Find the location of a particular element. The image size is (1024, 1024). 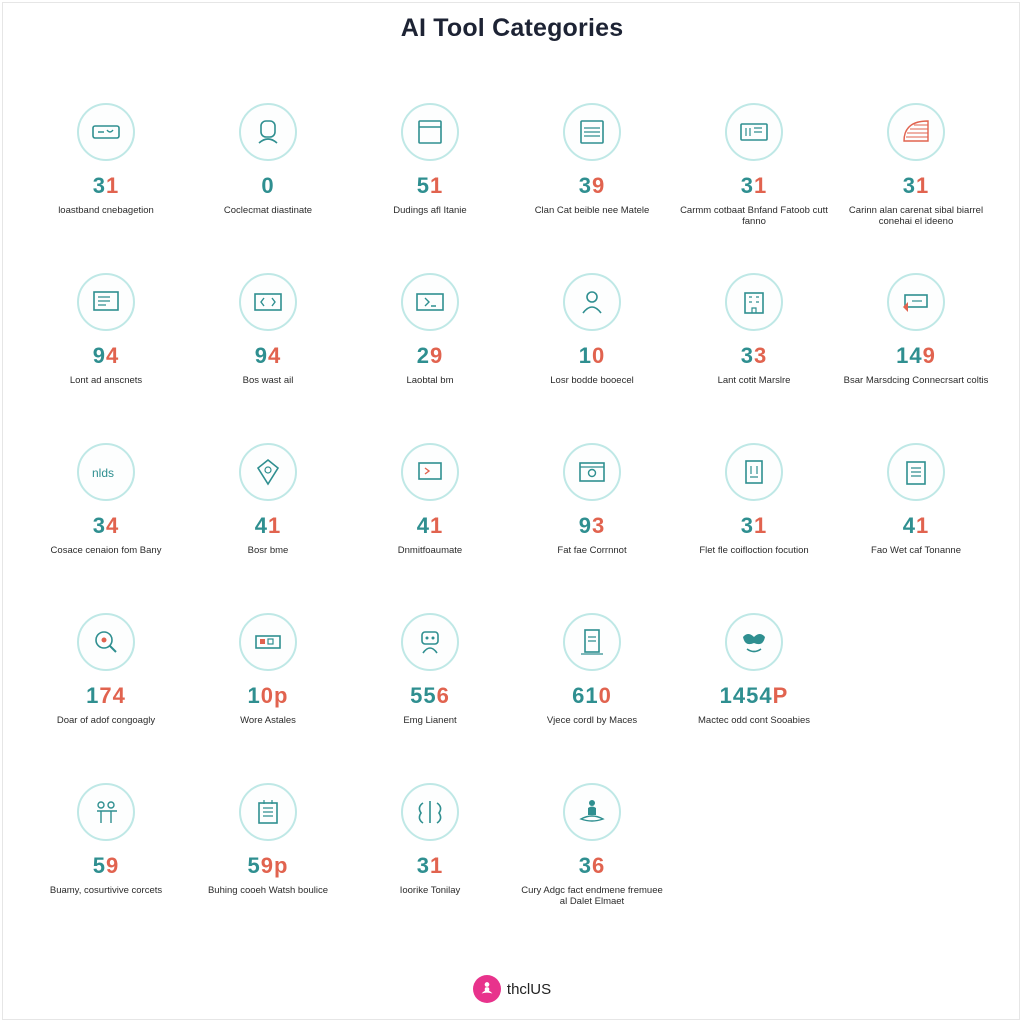

category-count: 149 is located at coordinates (916, 356).